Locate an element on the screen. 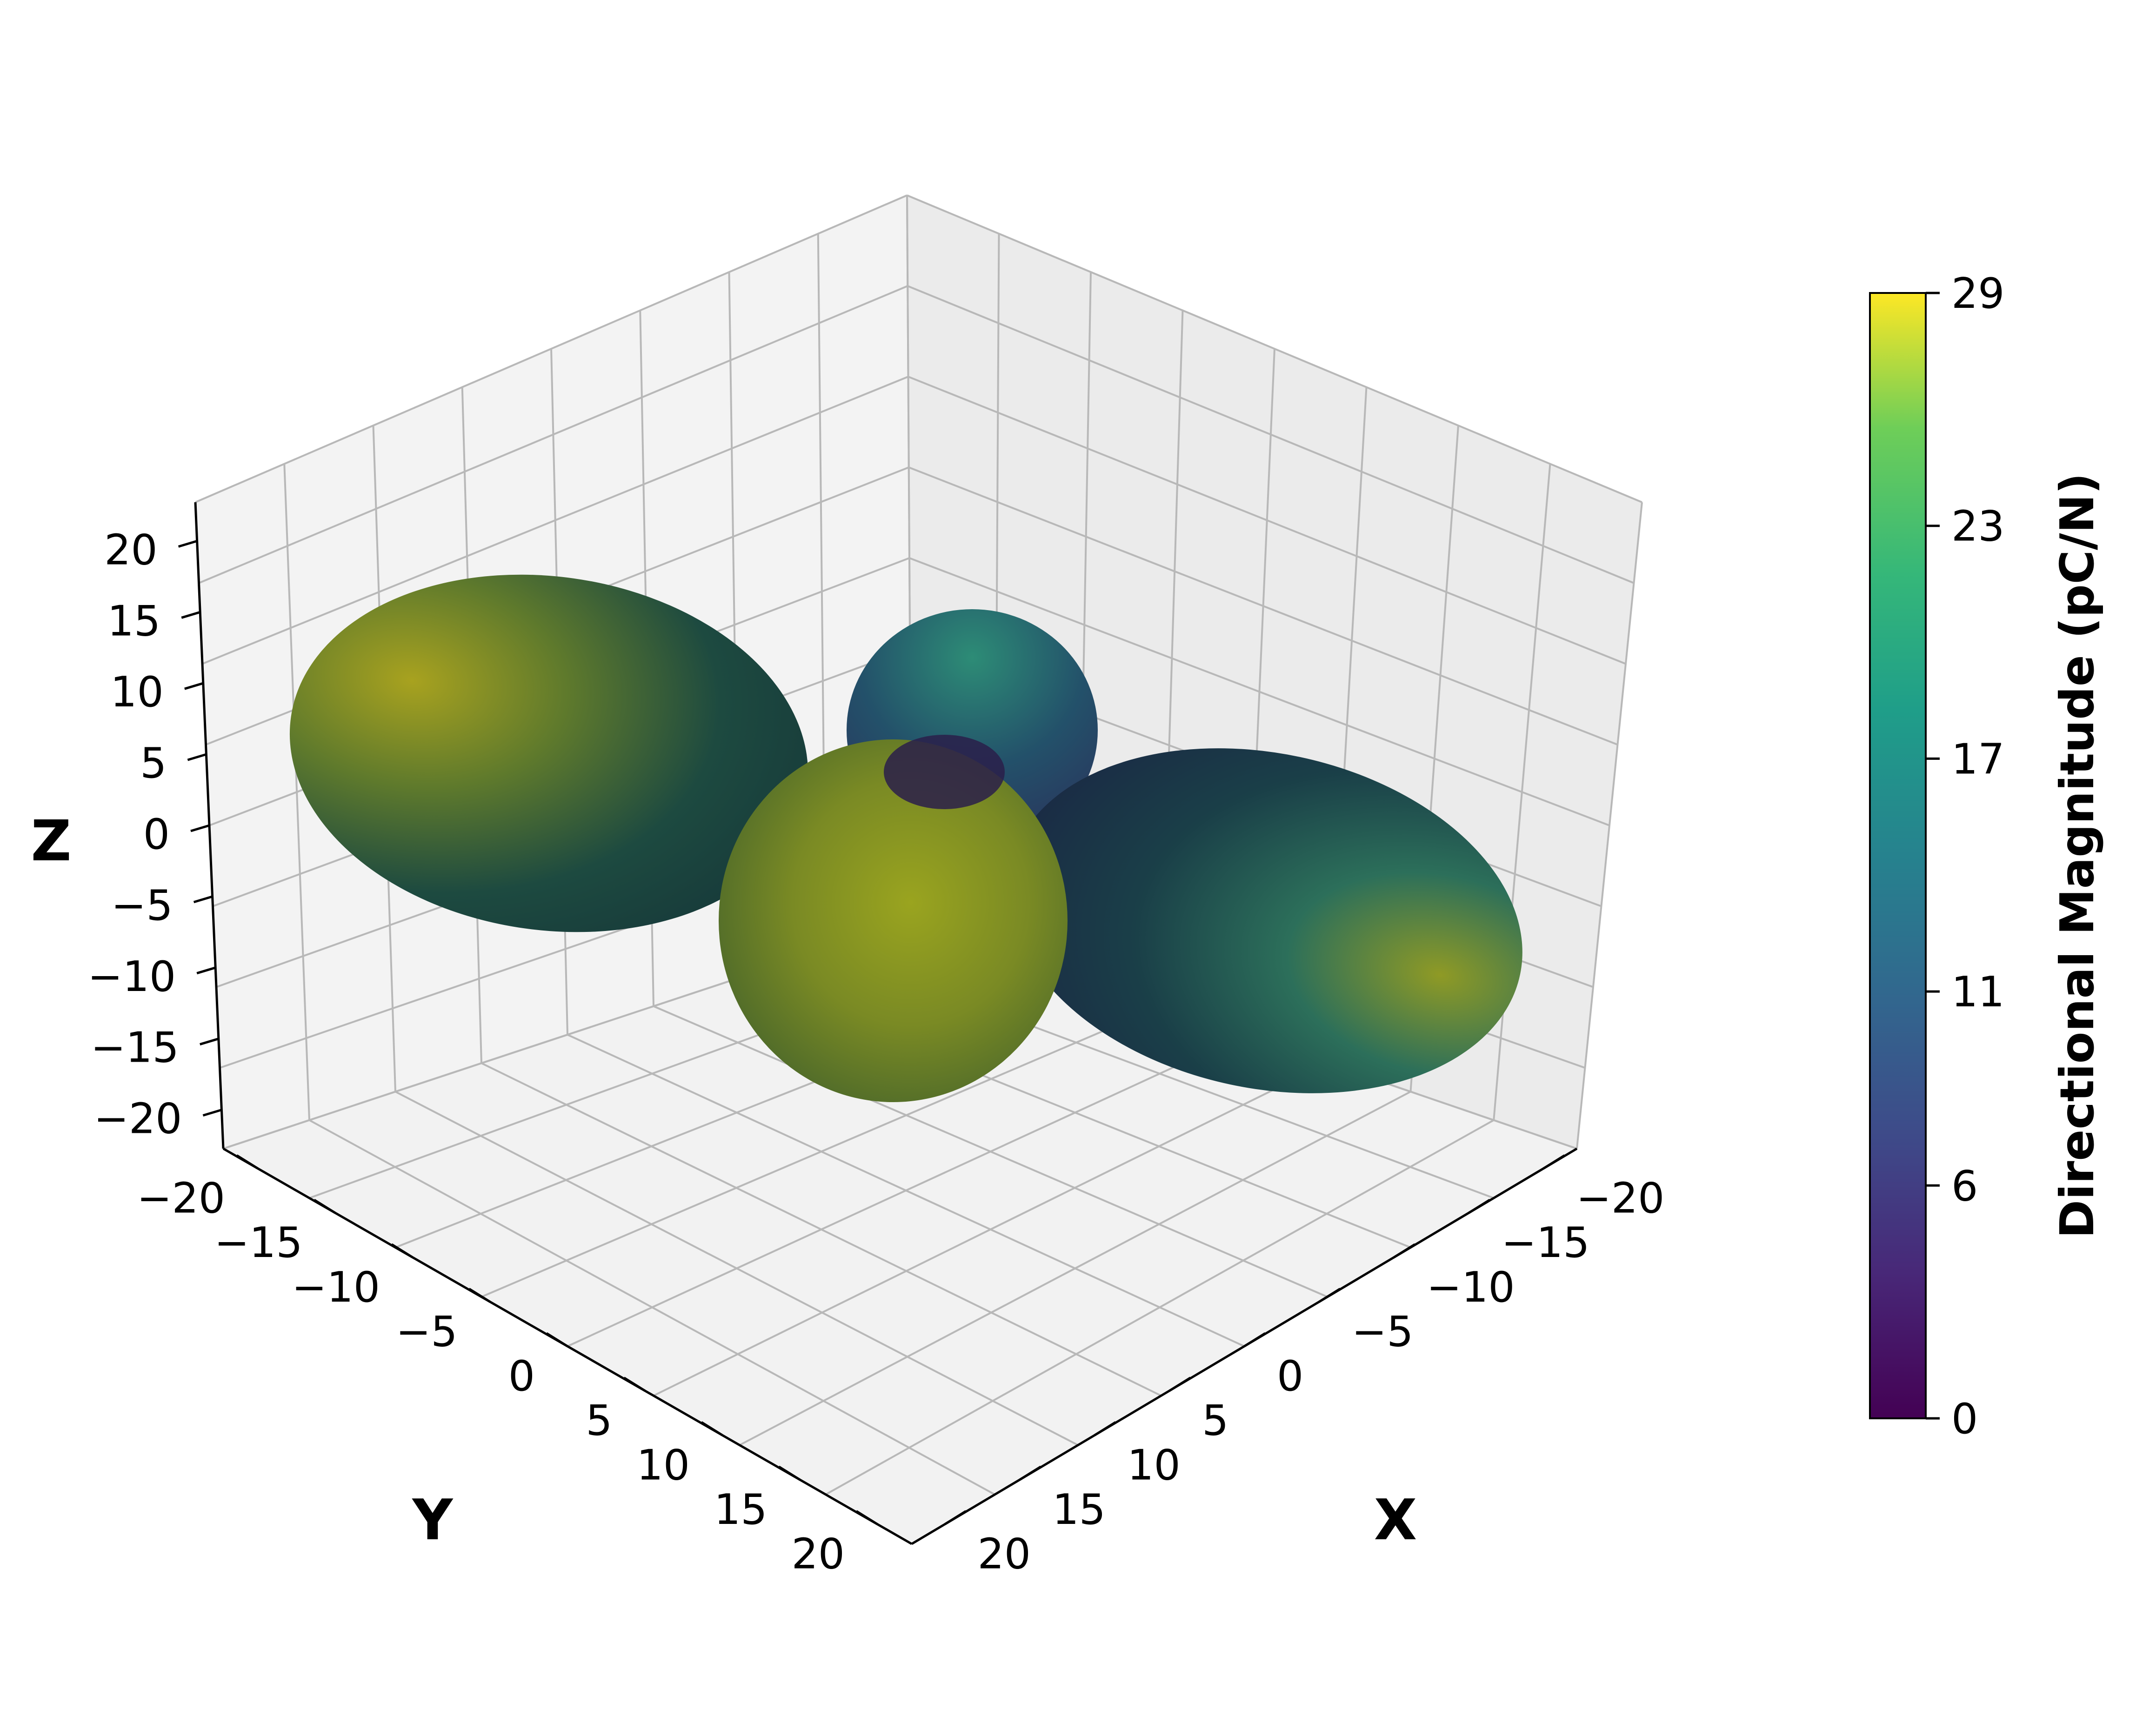 The width and height of the screenshot is (2156, 1709). z-axis-label: Z is located at coordinates (51, 841).